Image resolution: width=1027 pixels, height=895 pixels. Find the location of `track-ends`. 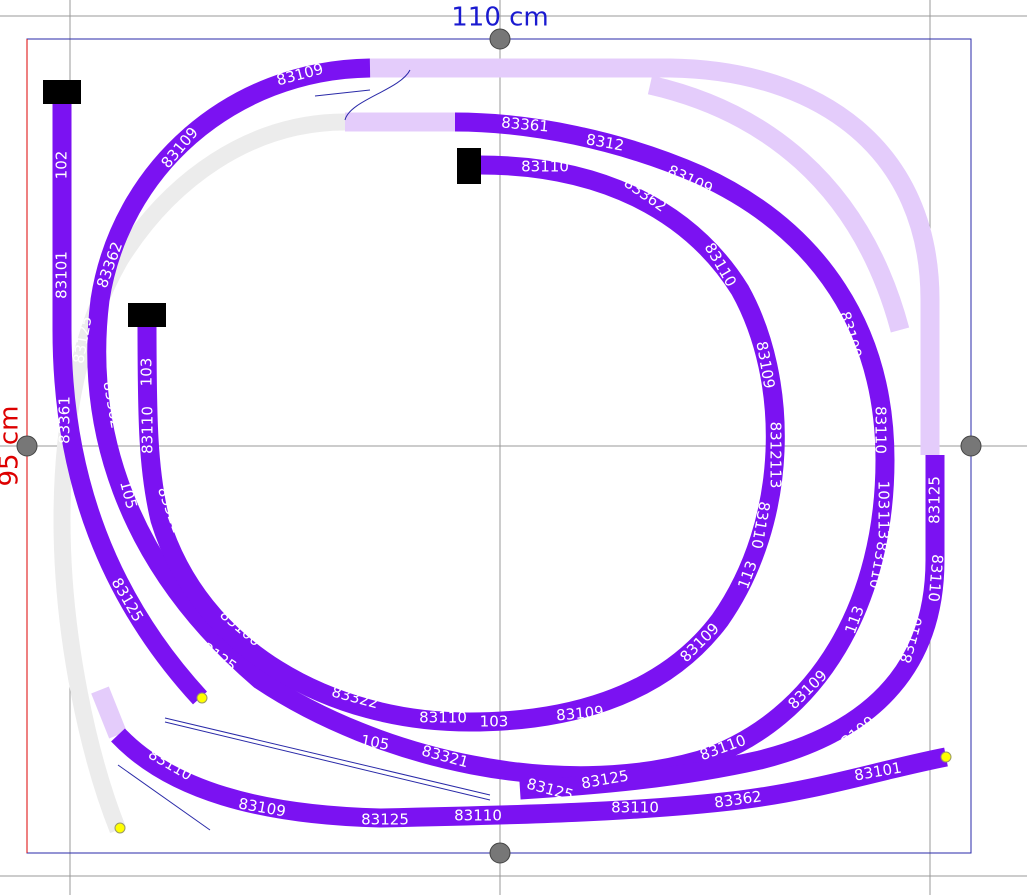

track-ends is located at coordinates (533, 763).